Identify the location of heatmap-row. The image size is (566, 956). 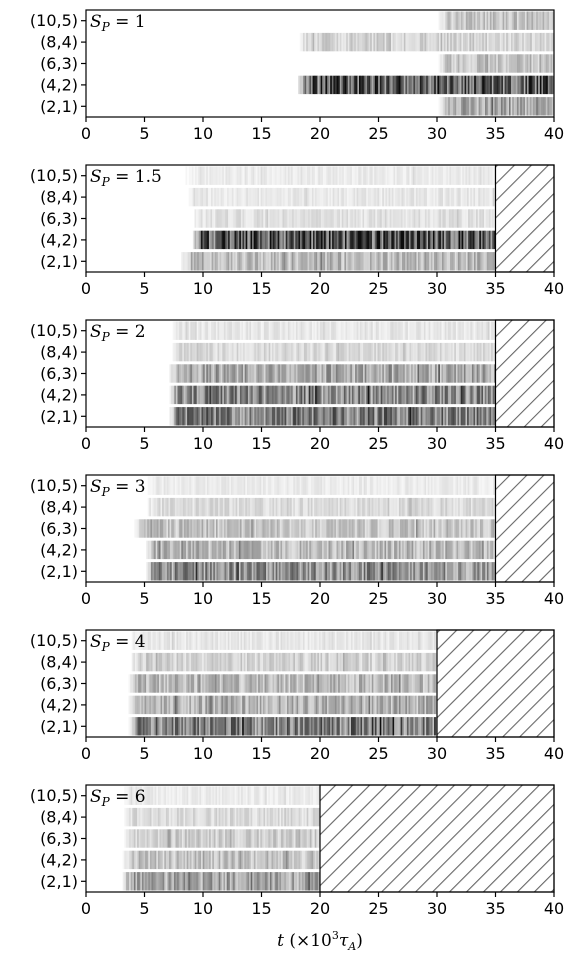
(345, 218).